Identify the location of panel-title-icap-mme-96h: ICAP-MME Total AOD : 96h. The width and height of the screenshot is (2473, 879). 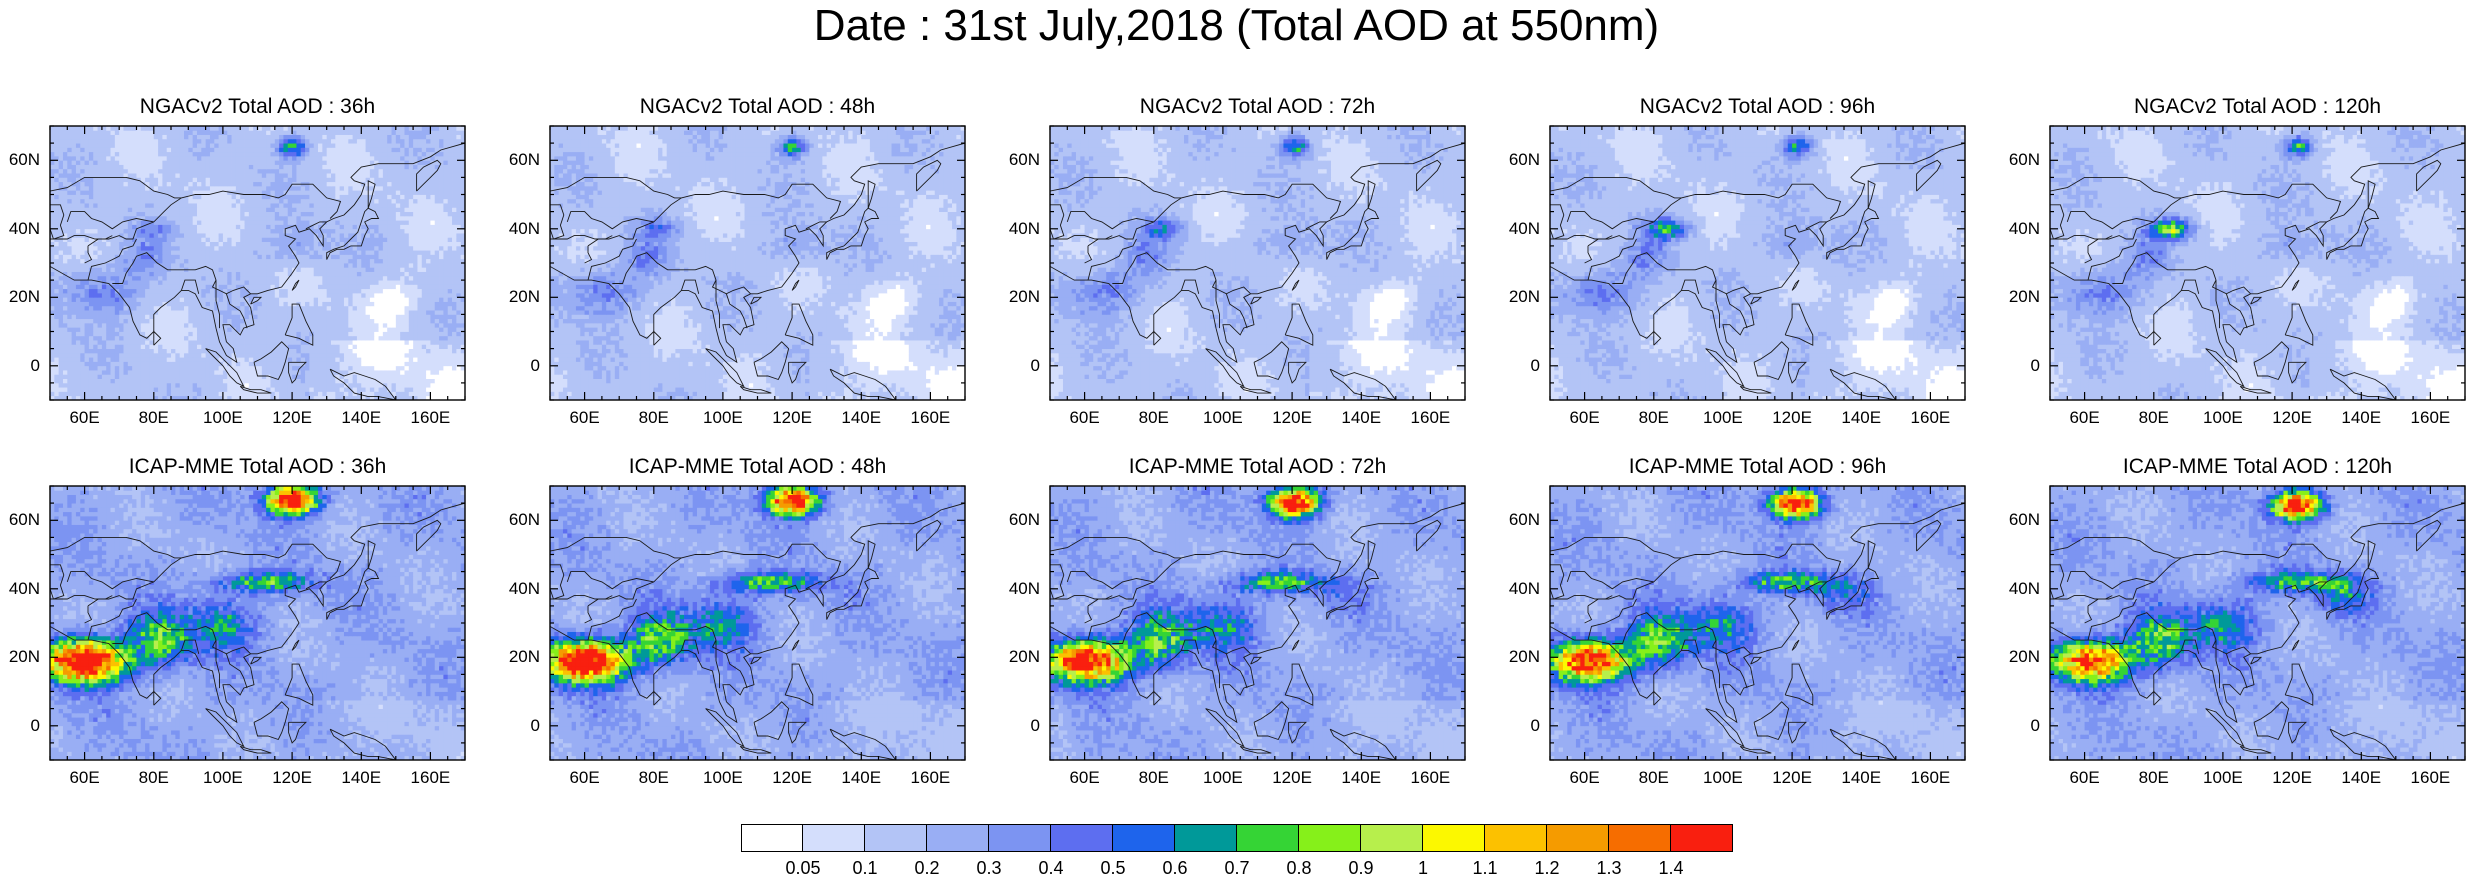
(1757, 467).